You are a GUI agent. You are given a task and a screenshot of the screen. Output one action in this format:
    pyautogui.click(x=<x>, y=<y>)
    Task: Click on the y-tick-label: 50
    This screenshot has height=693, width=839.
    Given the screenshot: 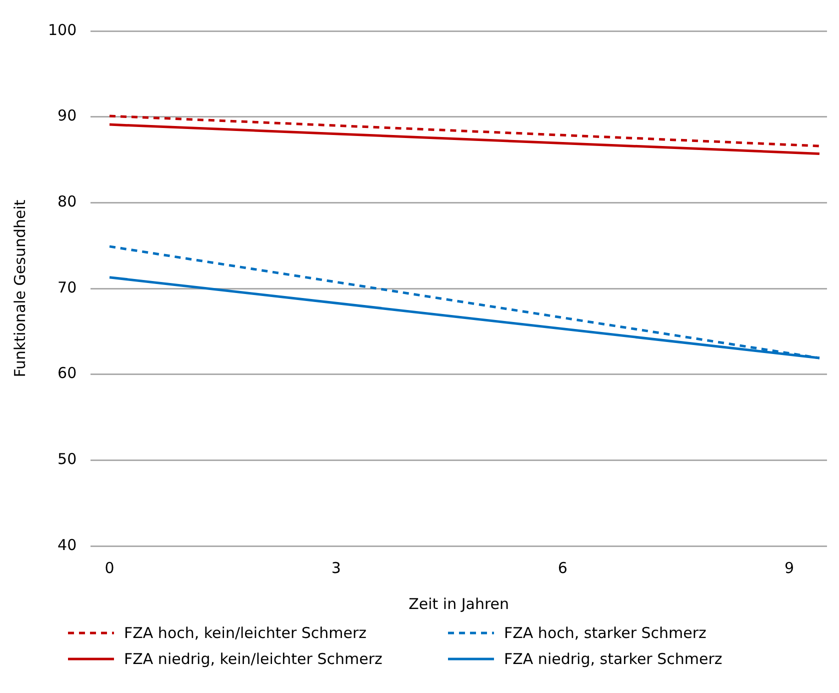 What is the action you would take?
    pyautogui.click(x=67, y=459)
    